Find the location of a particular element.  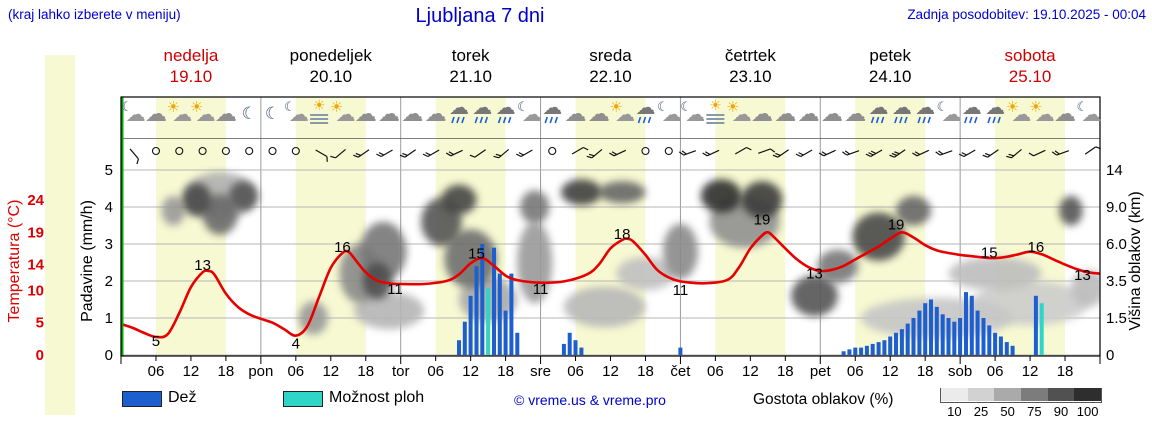

day-name: sreda is located at coordinates (610, 55).